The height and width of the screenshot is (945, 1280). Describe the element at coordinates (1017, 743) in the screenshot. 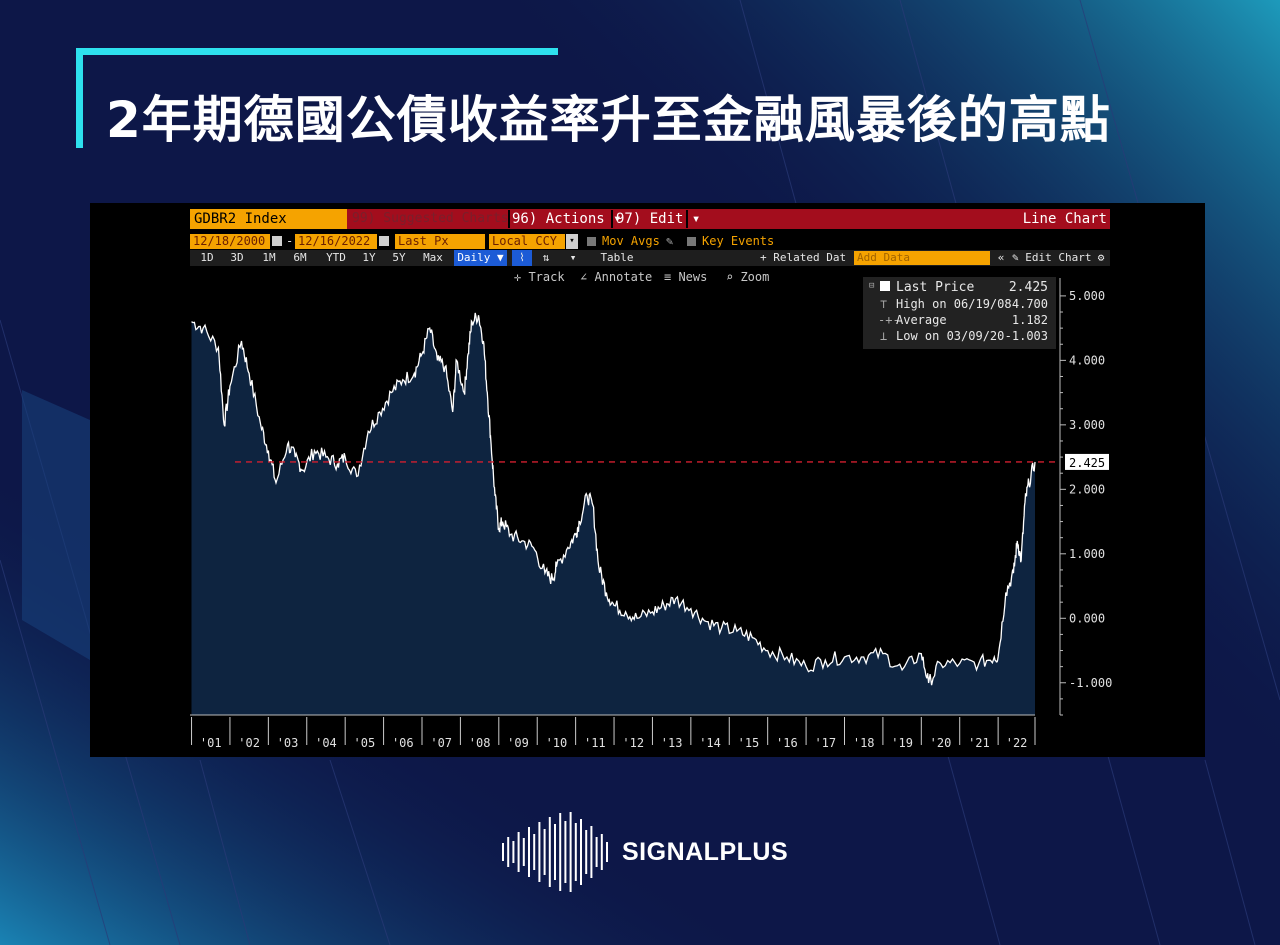

I see `x-tick-label: '22` at that location.